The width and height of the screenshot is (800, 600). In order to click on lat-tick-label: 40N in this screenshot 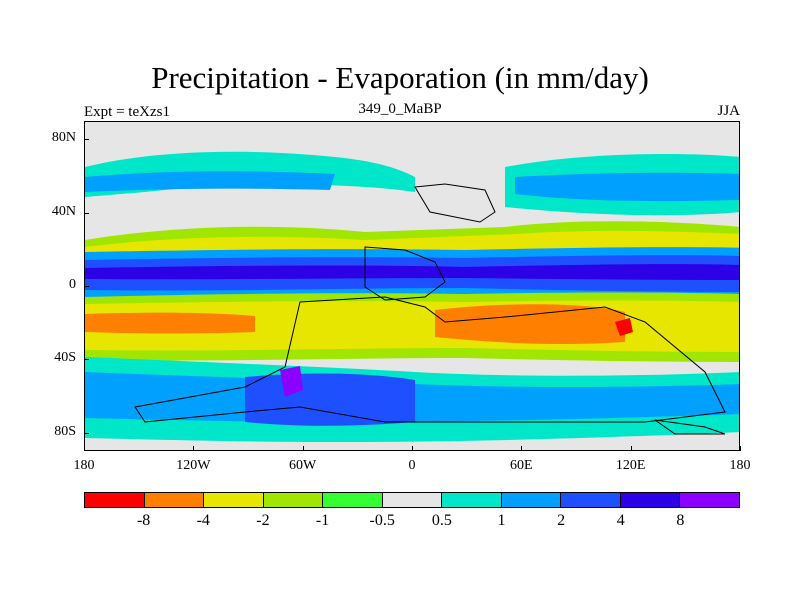, I will do `click(63, 211)`.